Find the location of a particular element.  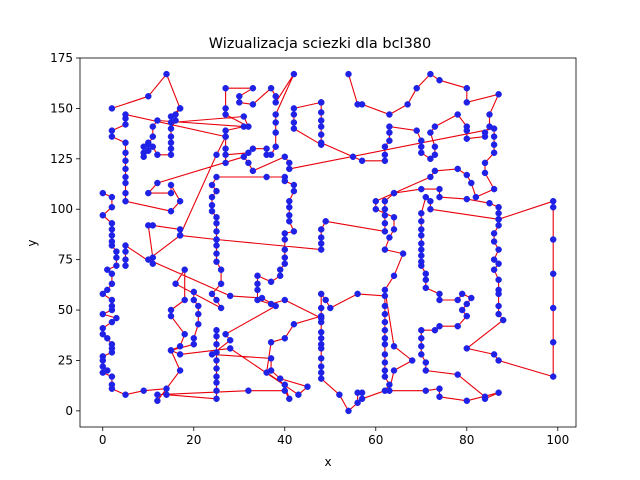

y-tick-label: 50 is located at coordinates (65, 310).